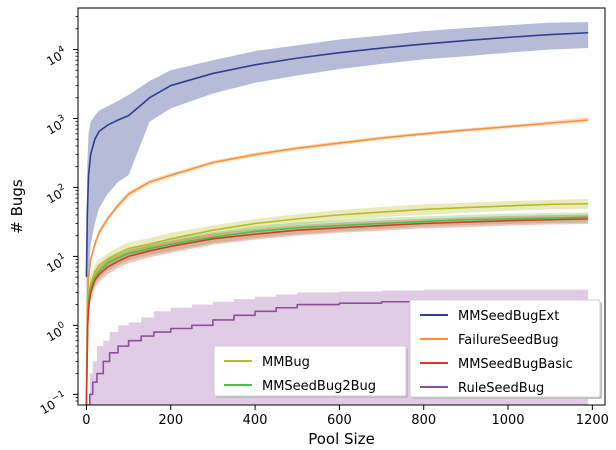 The width and height of the screenshot is (616, 450). I want to click on y-tick-label: 10², so click(56, 194).